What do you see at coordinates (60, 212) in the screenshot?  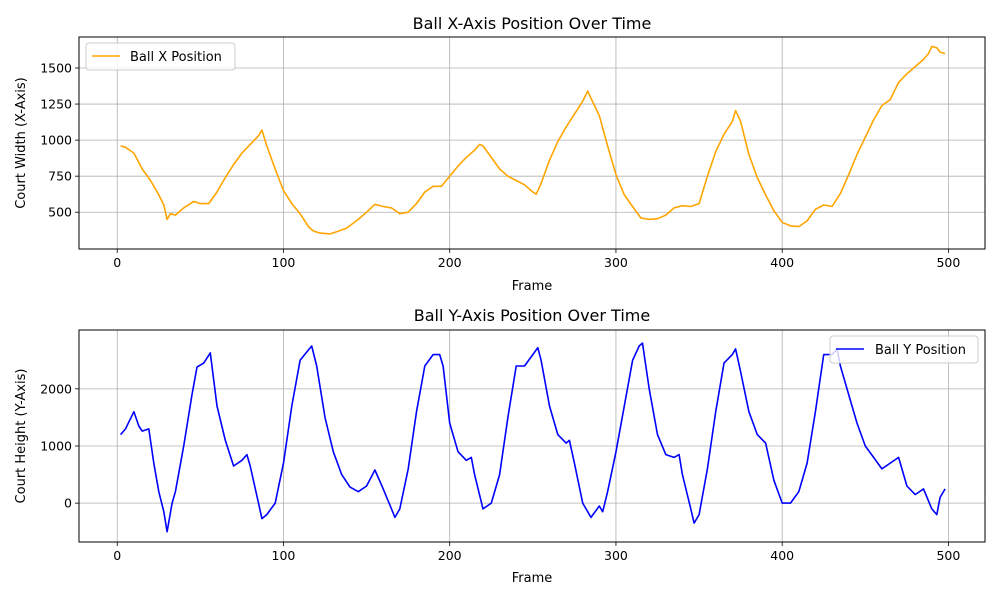 I see `y-tick-label: 500` at bounding box center [60, 212].